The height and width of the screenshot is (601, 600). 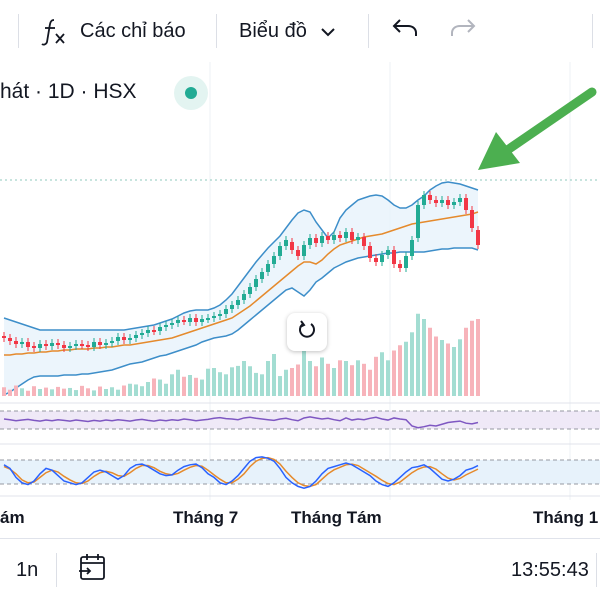 I want to click on indicators-button: Các chỉ báo, so click(x=113, y=31).